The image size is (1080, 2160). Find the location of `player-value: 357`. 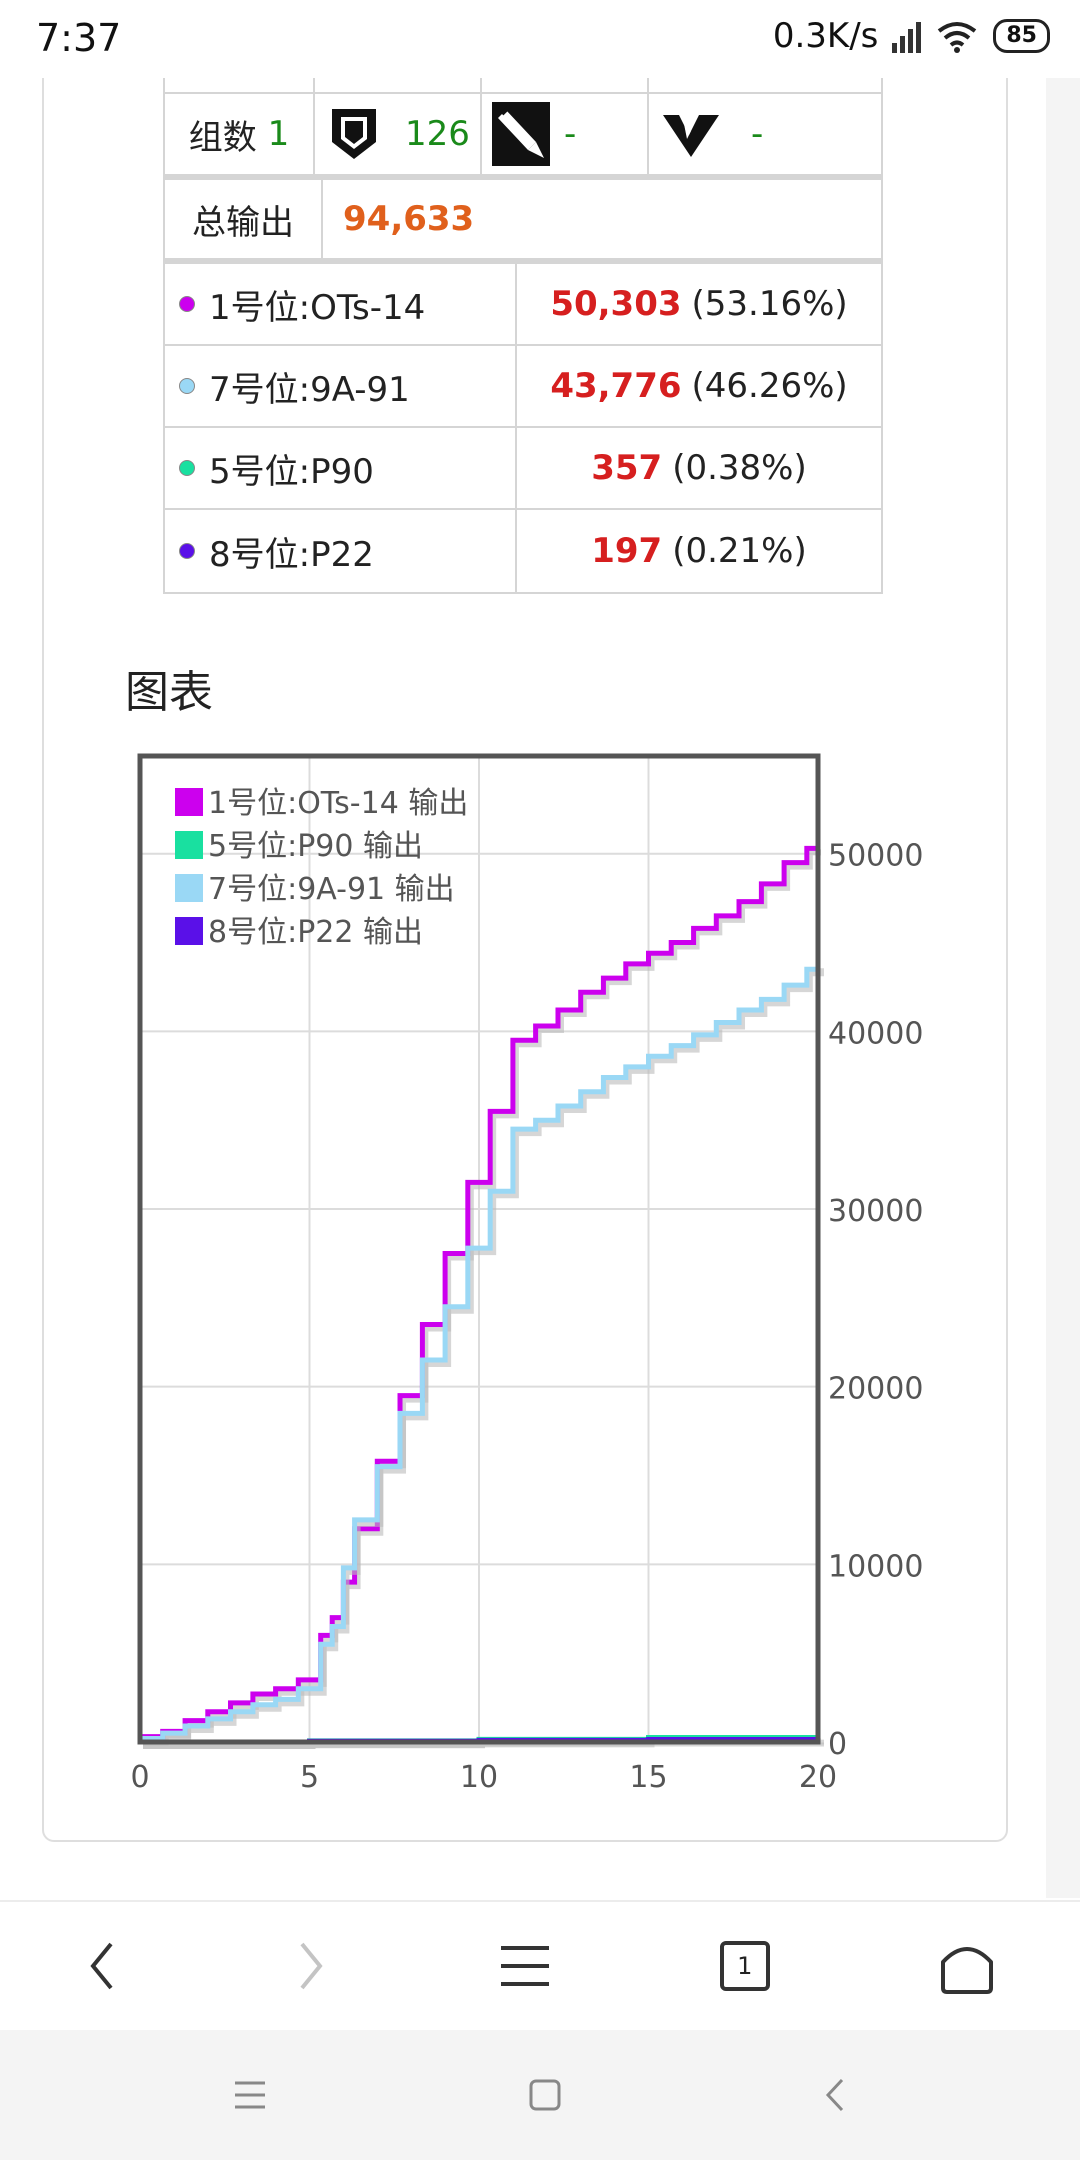

player-value: 357 is located at coordinates (627, 468).